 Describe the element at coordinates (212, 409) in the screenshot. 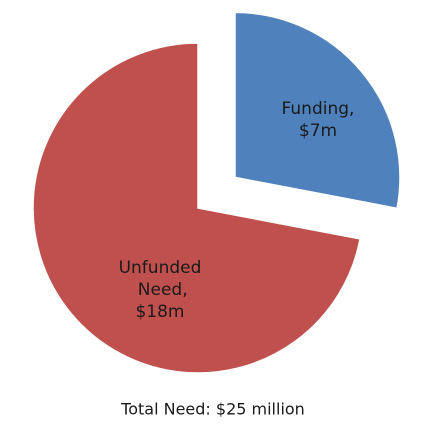

I see `chart-footer: Total Need: $25 million` at that location.